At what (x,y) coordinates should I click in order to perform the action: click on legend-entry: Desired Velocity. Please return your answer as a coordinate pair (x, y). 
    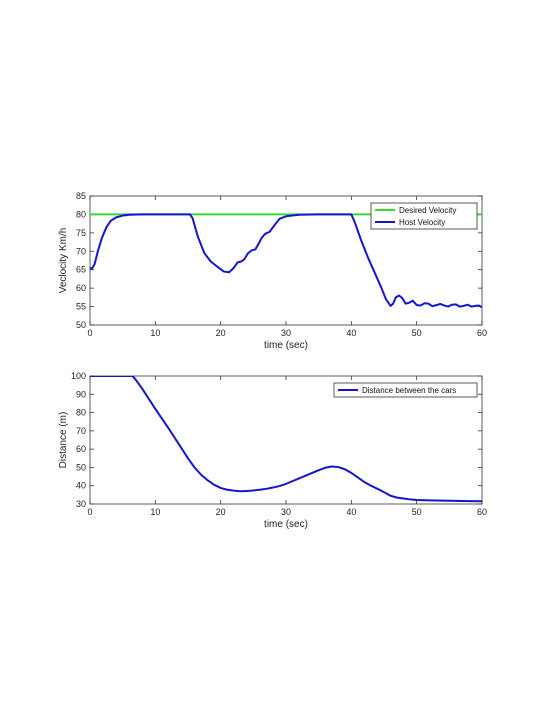
    Looking at the image, I should click on (427, 210).